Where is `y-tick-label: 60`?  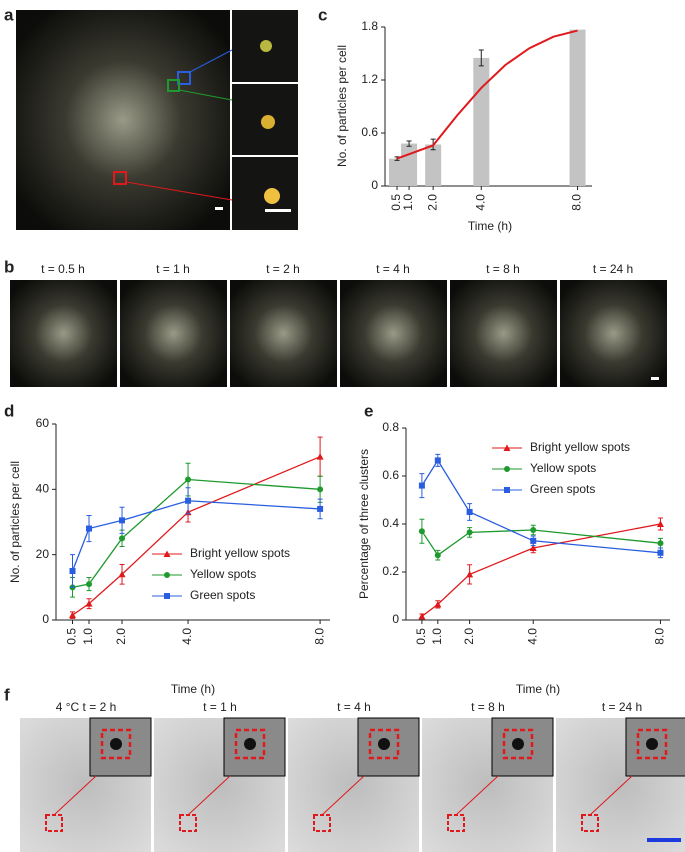 y-tick-label: 60 is located at coordinates (43, 423).